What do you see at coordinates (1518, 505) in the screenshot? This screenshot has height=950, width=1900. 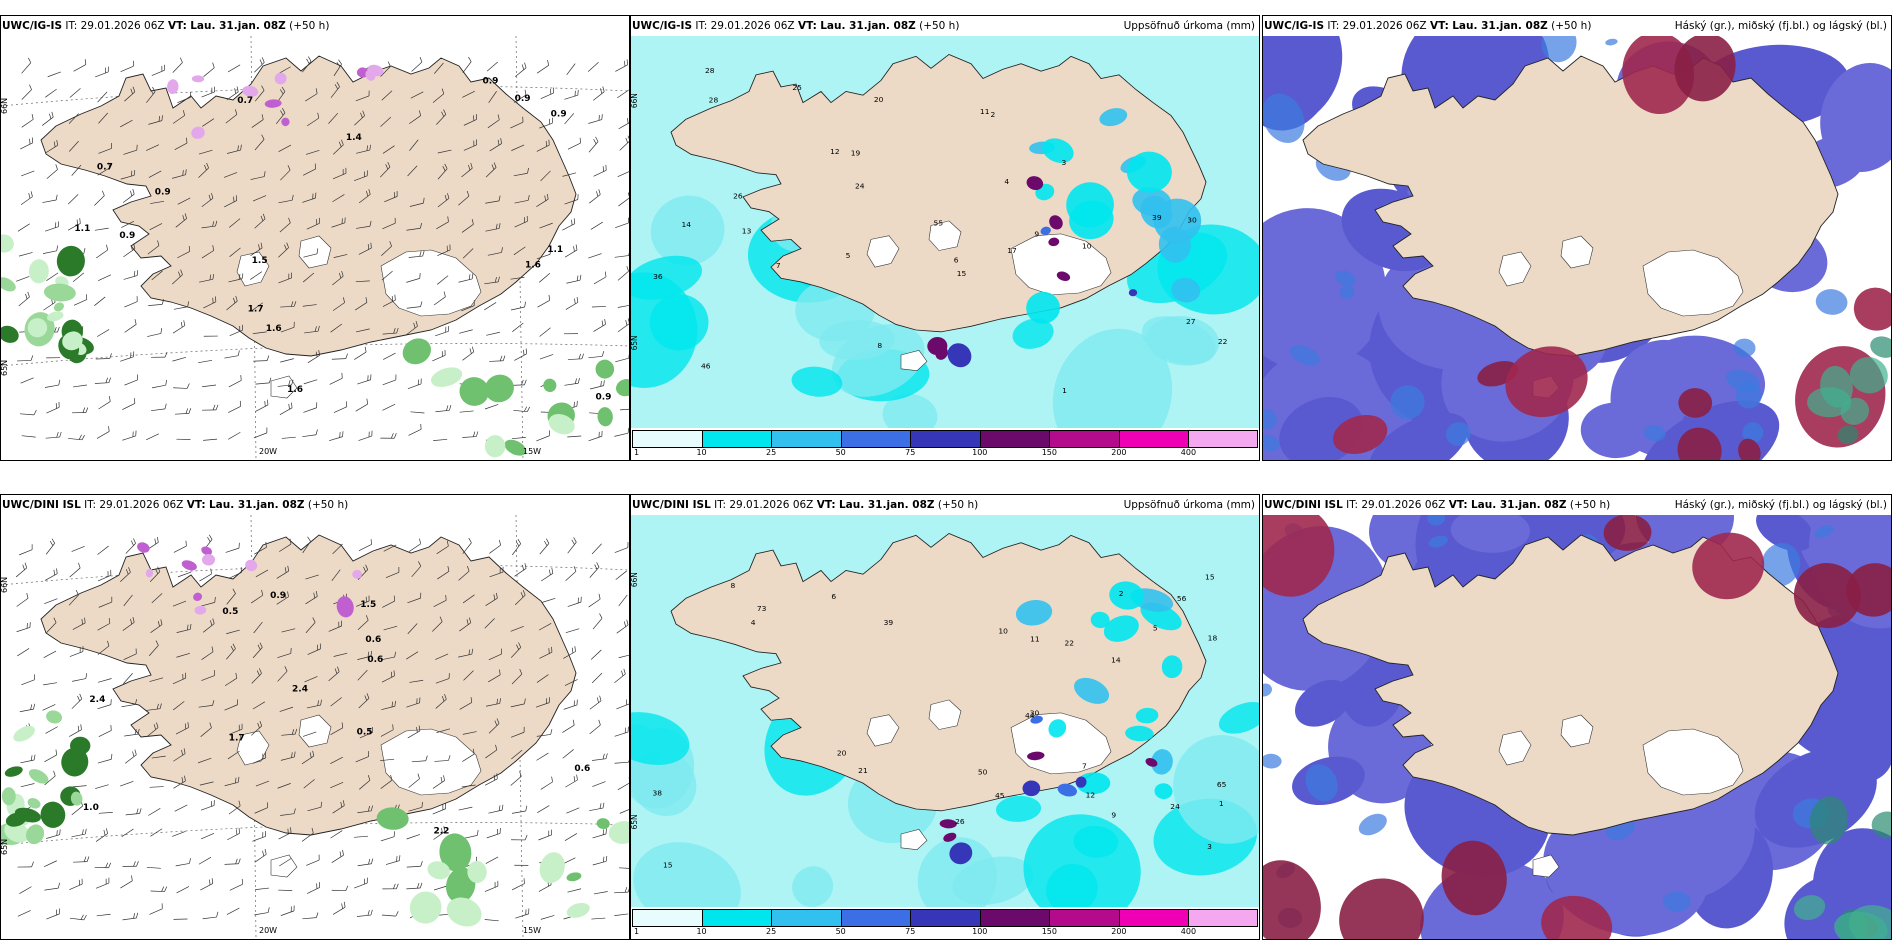 I see `valid-time: Lau. 31.jan. 08Z` at bounding box center [1518, 505].